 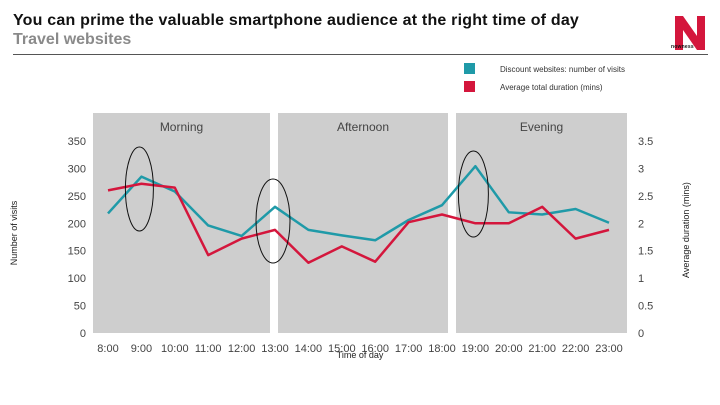 What do you see at coordinates (442, 349) in the screenshot?
I see `x-tick: 18:00` at bounding box center [442, 349].